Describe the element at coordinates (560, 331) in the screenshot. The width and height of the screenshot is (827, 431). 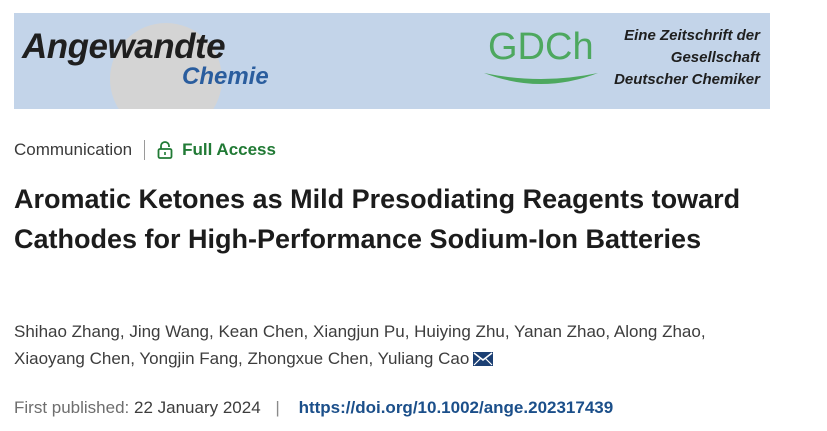
I see `author-link: Yanan Zhao` at that location.